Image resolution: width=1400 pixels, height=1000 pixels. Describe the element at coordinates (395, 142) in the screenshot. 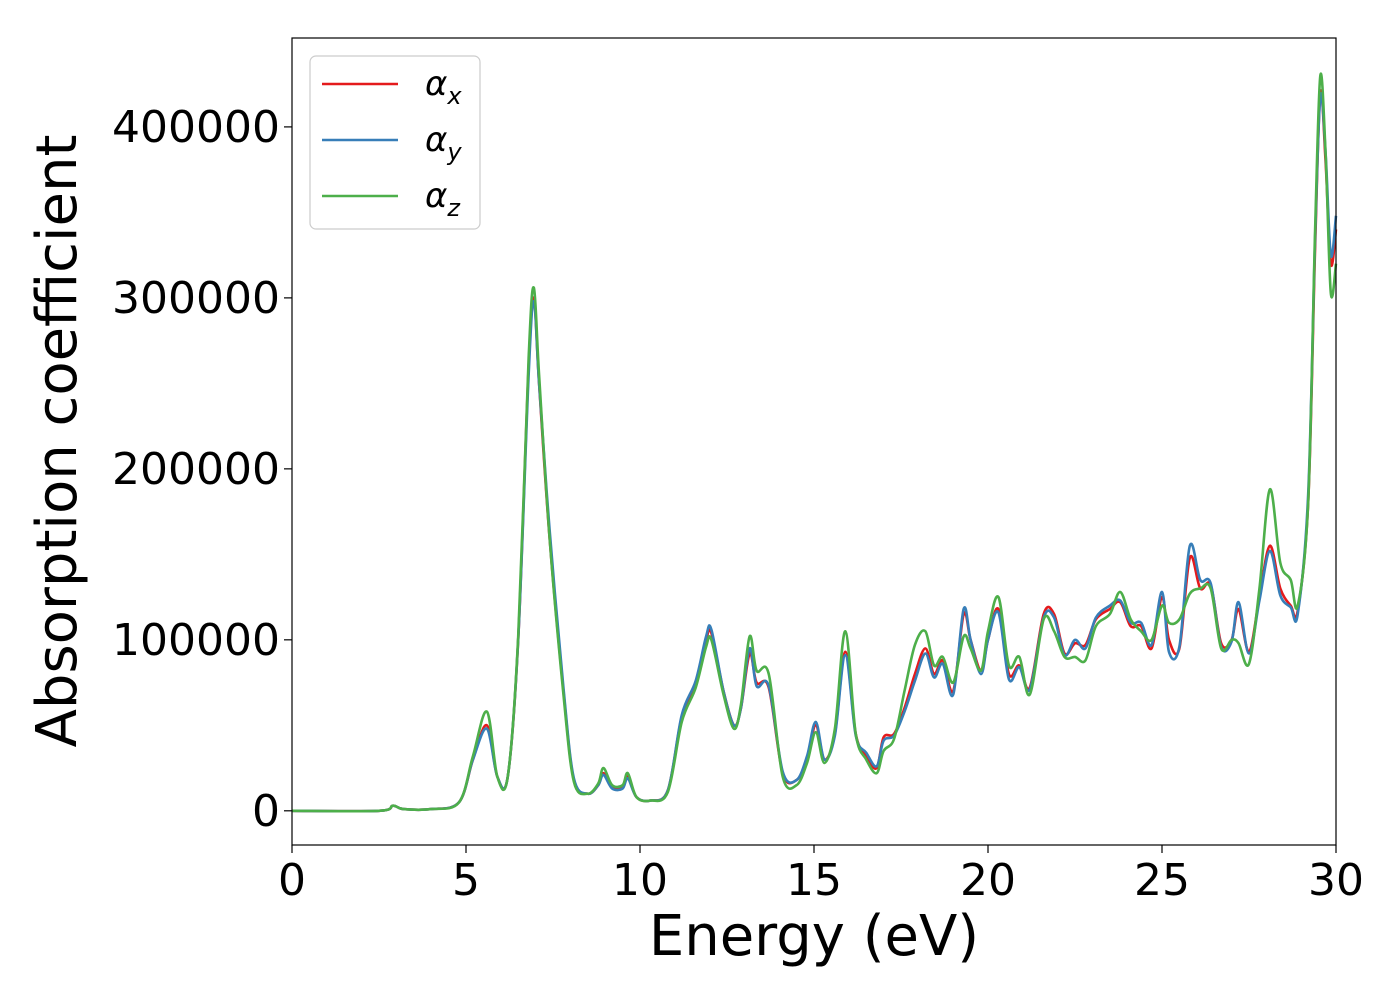

I see `legend-box` at that location.